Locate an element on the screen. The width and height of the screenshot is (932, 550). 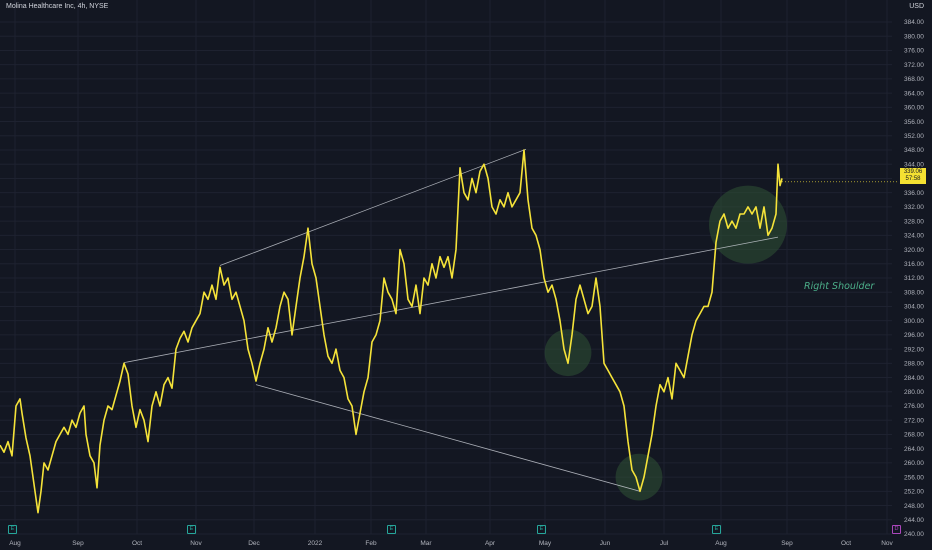
y-tick-label: 332.00 is located at coordinates (914, 207).